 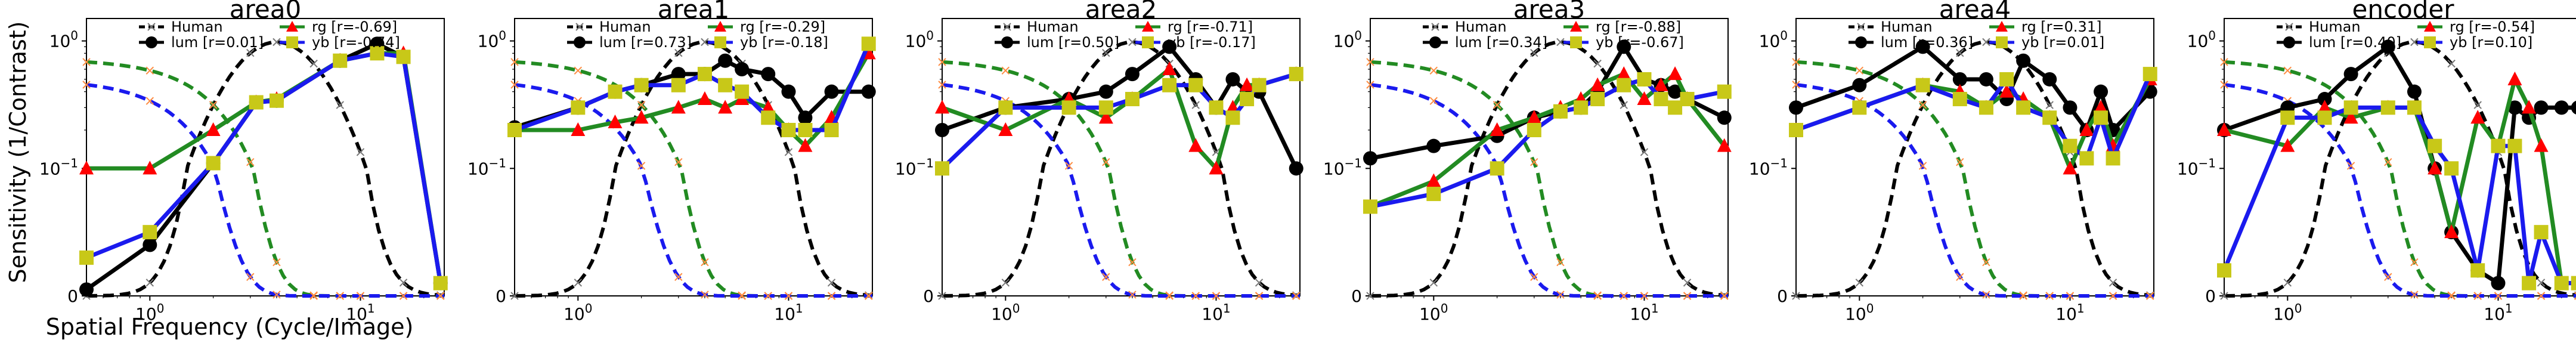 I want to click on y-axis-label-wrap: Sensitivity (1/Contrast), so click(x=18, y=172).